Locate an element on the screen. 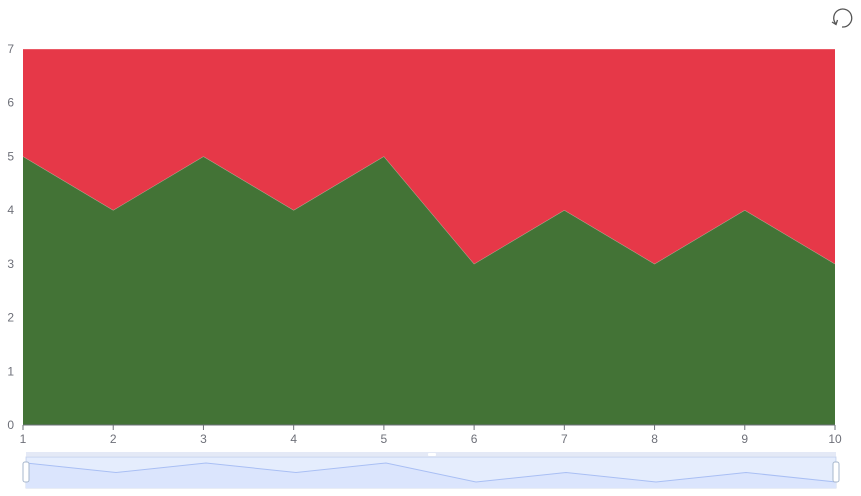 This screenshot has width=861, height=496. y-tick-label: 0 is located at coordinates (10, 425).